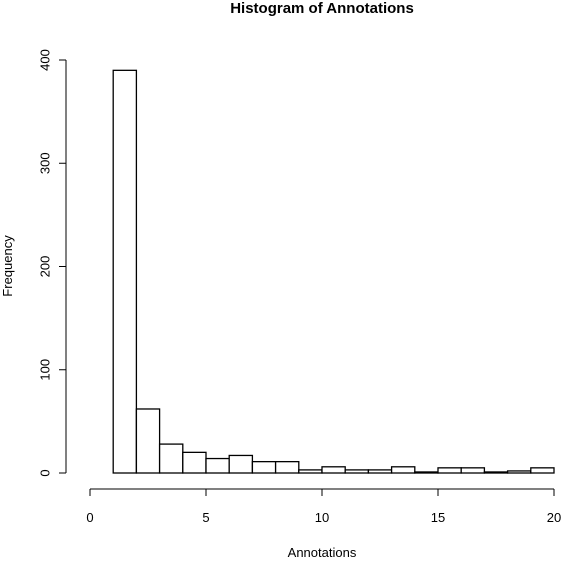 This screenshot has width=564, height=565. What do you see at coordinates (323, 506) in the screenshot?
I see `x-axis: 0 5 10 15 20` at bounding box center [323, 506].